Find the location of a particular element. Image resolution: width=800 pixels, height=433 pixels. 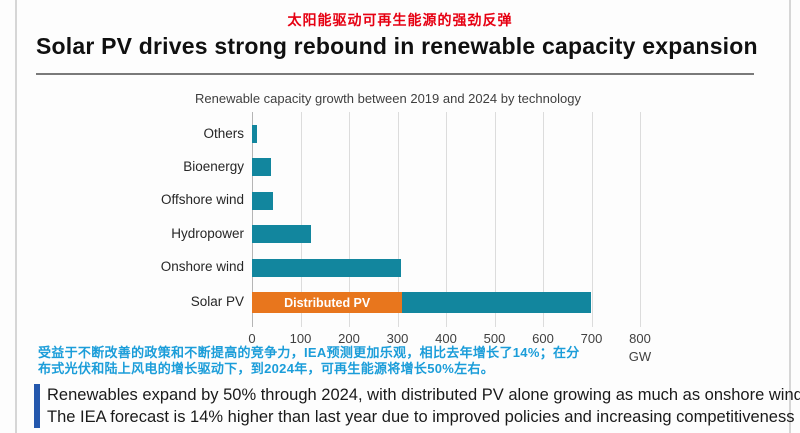

category-label-hydropower: Hydropower is located at coordinates (207, 233).